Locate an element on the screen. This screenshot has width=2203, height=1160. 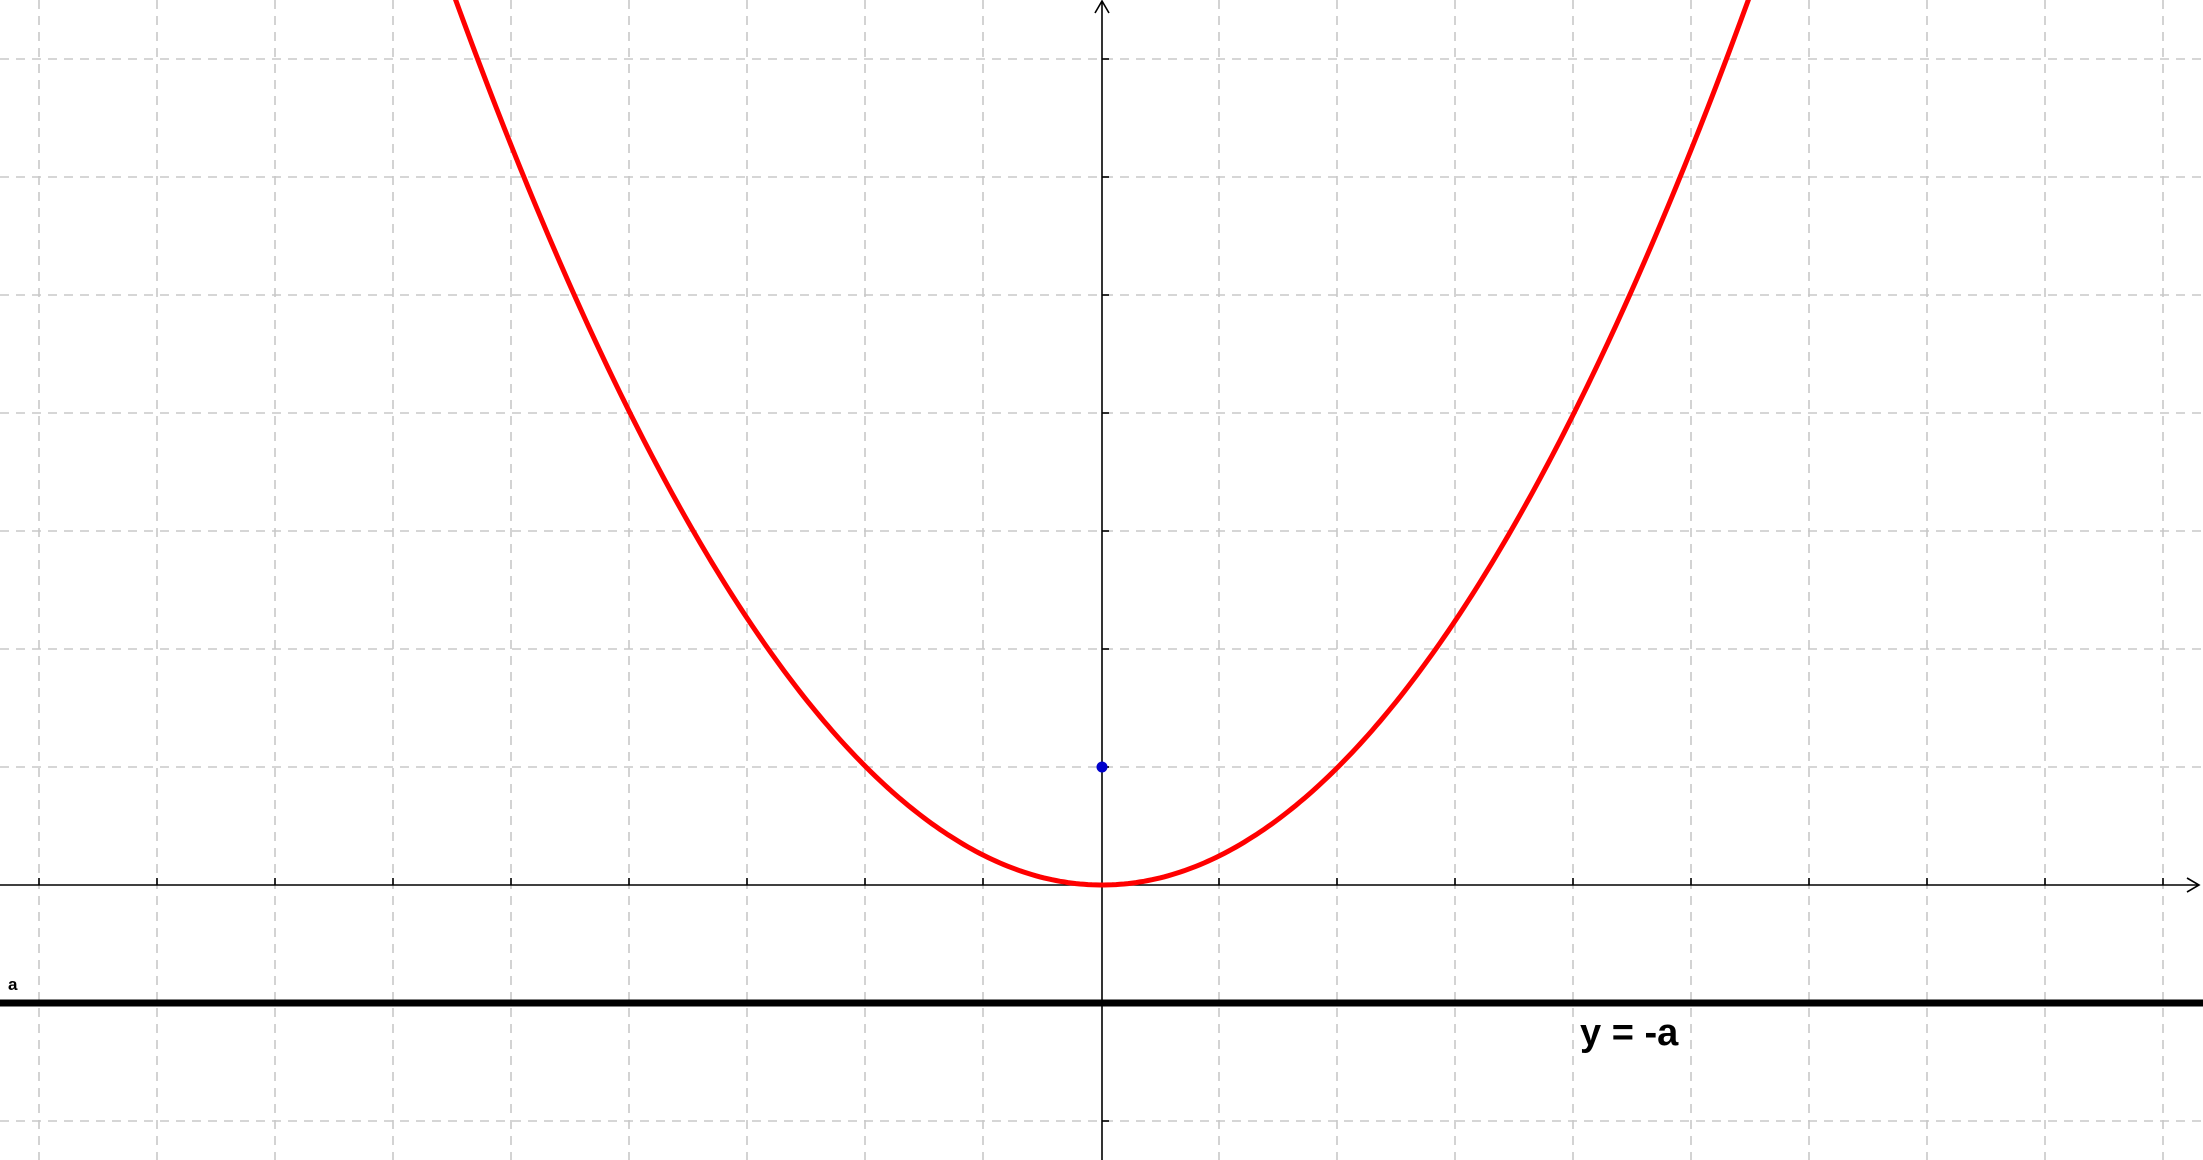
y-axis-arrow is located at coordinates (1102, 7).